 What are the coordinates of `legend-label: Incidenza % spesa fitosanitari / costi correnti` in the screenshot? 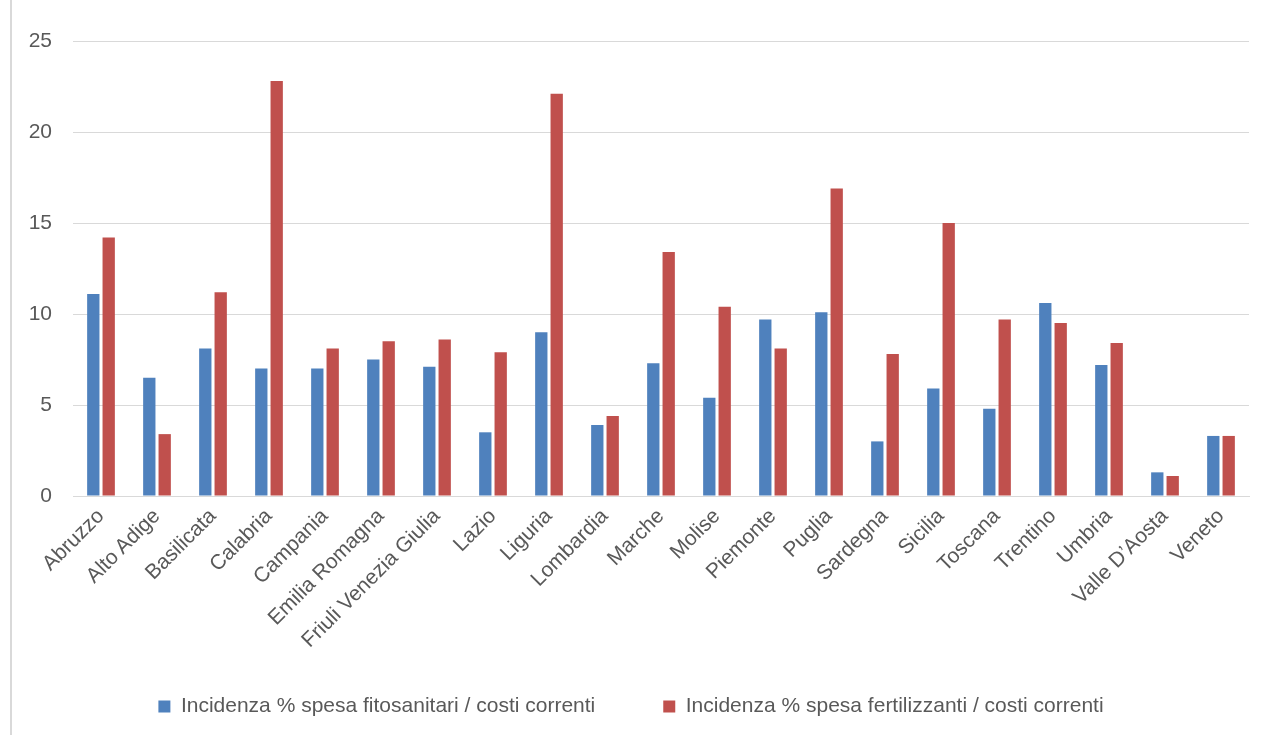 It's located at (388, 705).